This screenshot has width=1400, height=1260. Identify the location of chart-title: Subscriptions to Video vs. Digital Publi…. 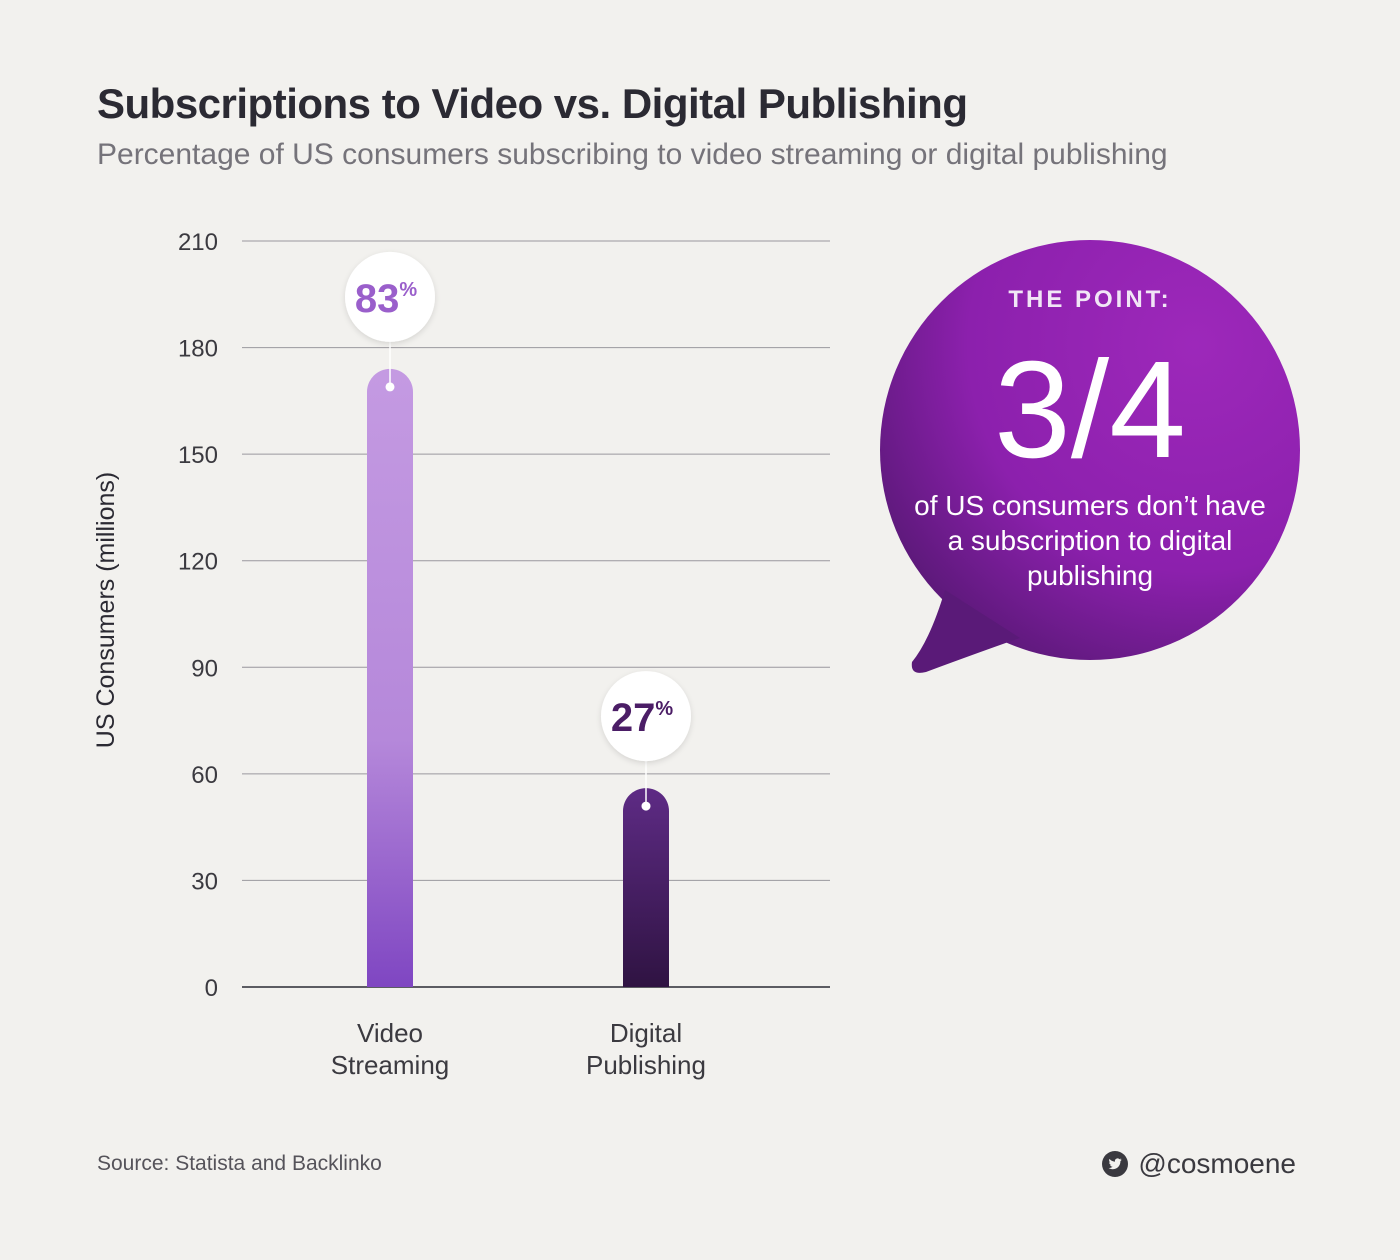
(532, 103).